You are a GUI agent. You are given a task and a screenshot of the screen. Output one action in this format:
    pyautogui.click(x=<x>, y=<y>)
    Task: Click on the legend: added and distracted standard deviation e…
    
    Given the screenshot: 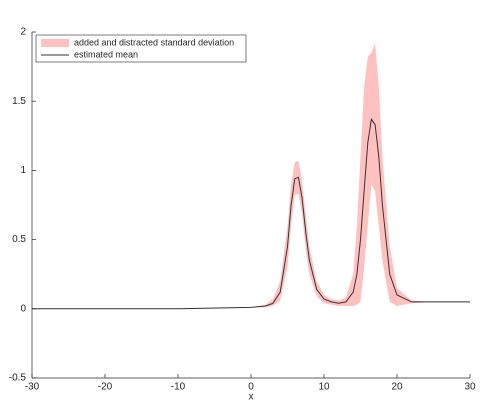 What is the action you would take?
    pyautogui.click(x=141, y=48)
    